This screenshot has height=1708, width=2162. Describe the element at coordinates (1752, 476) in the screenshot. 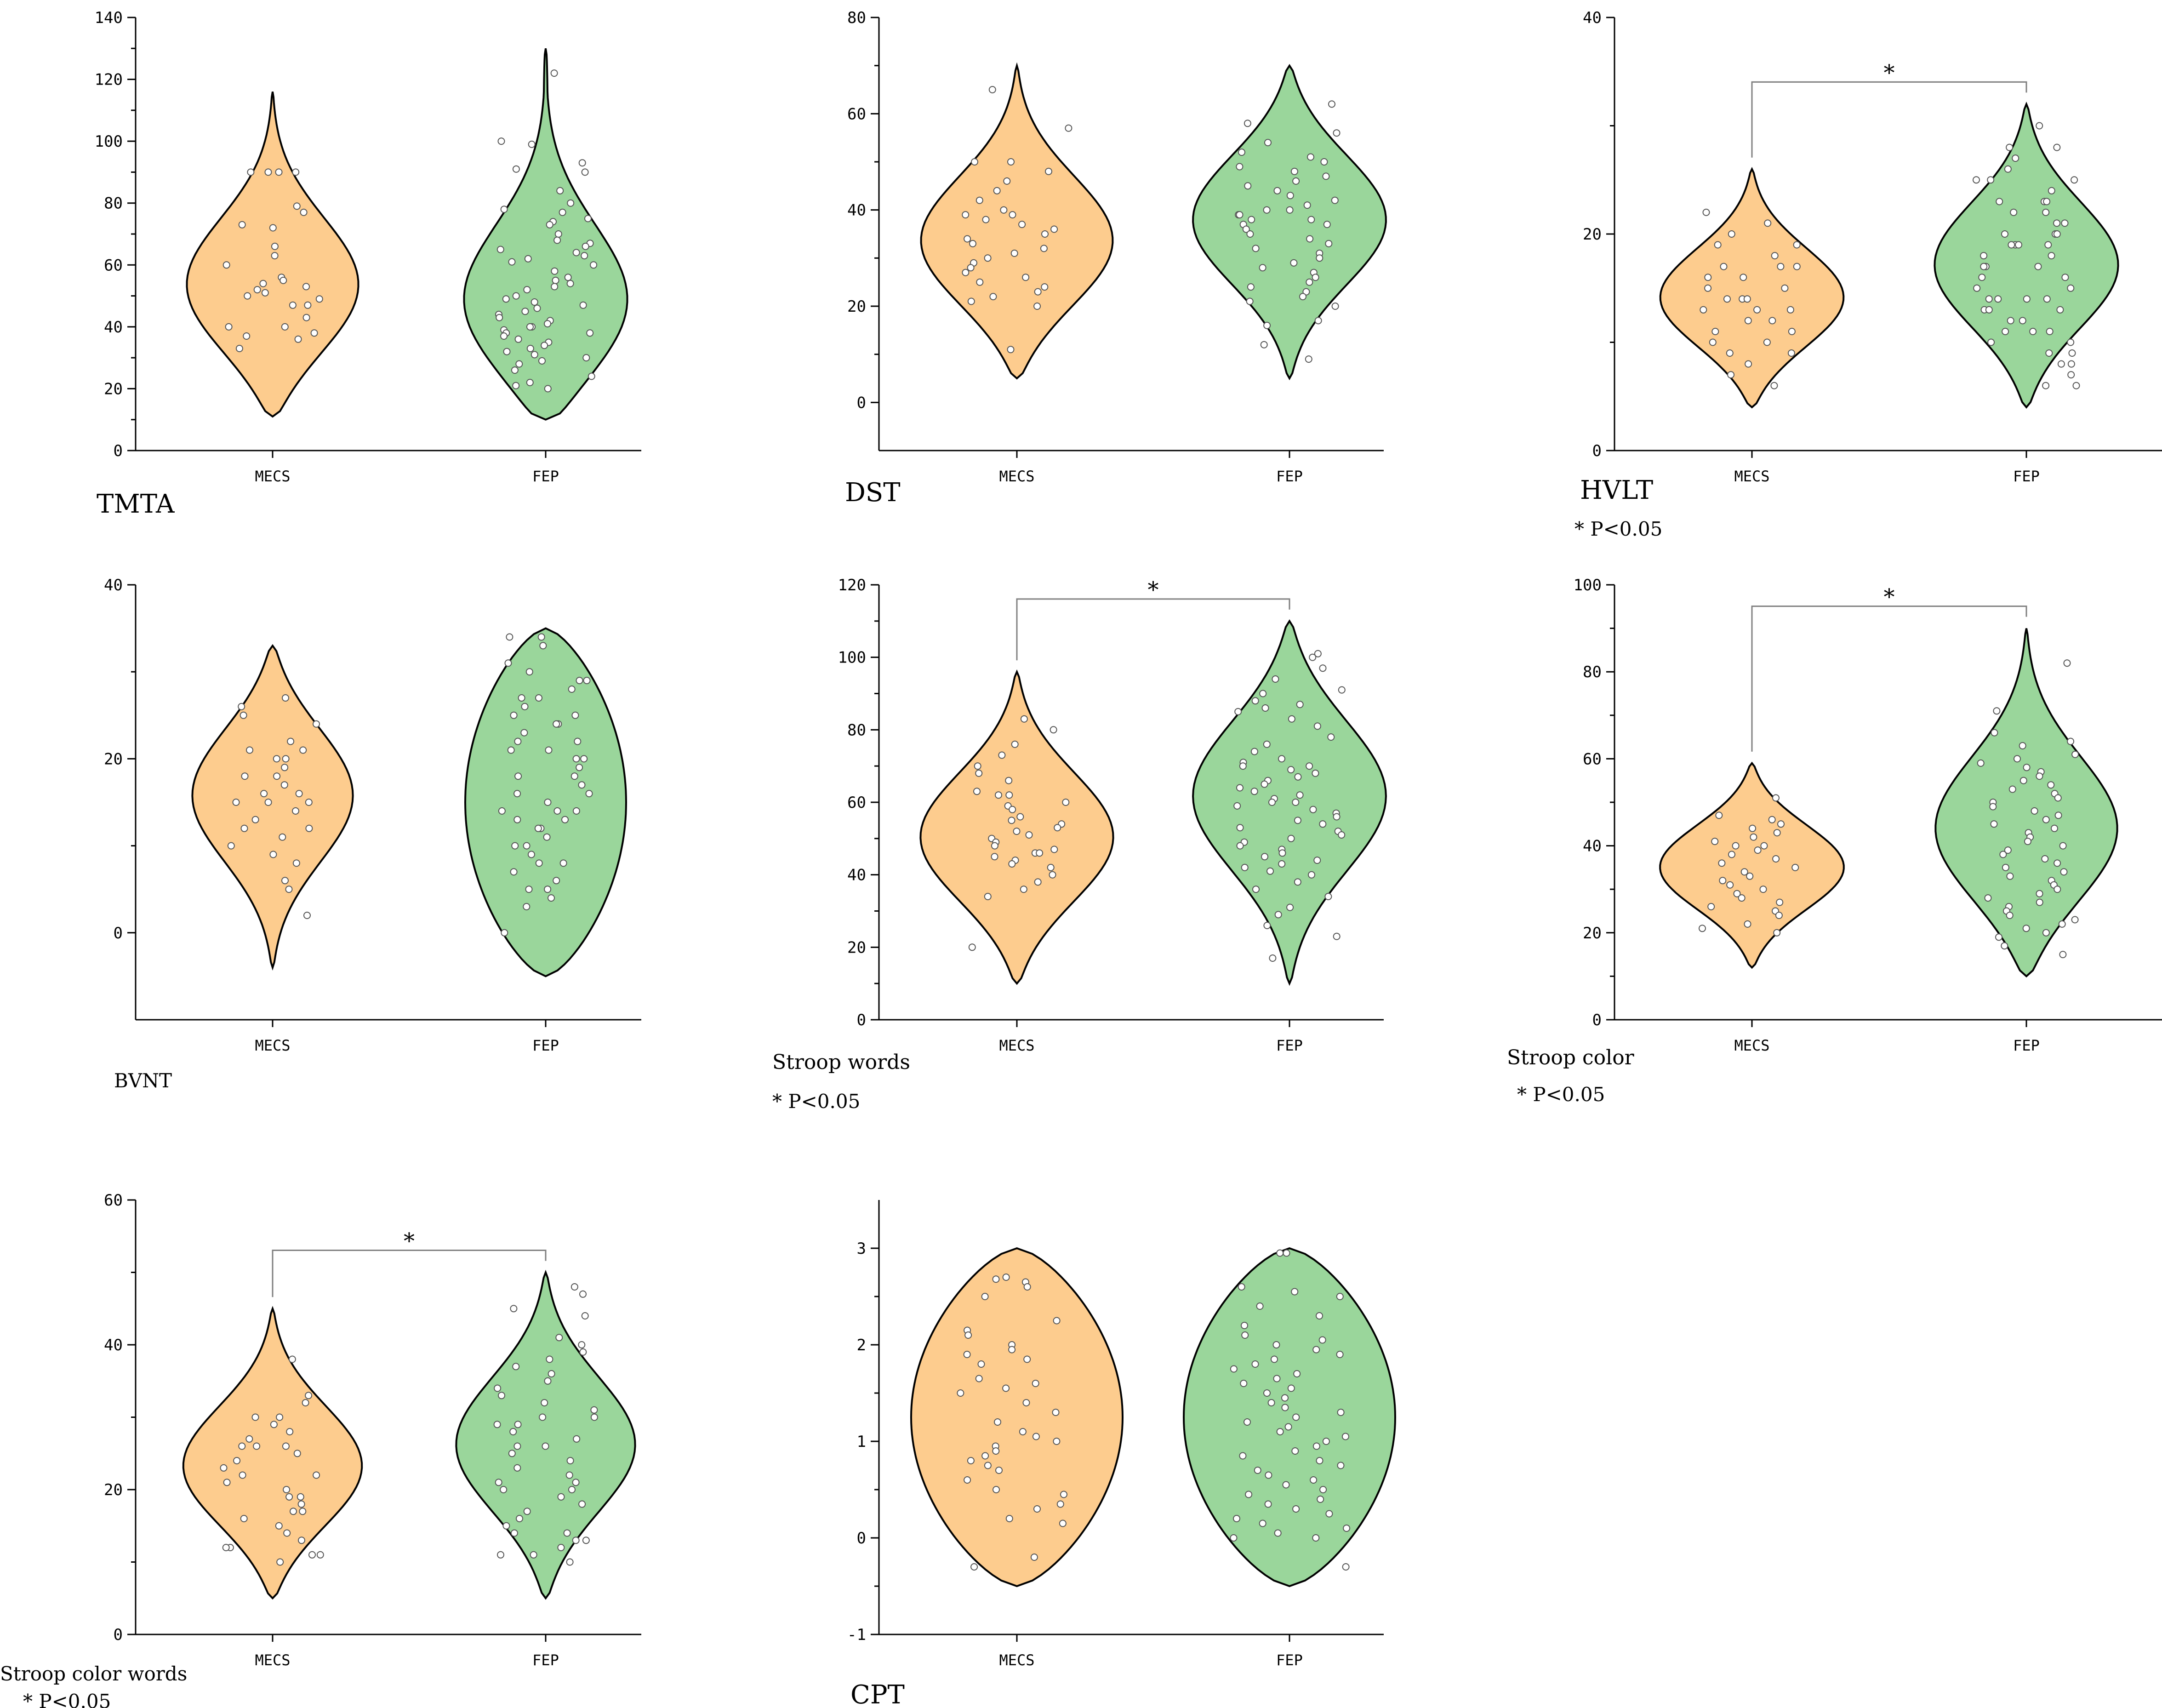

I see `x-tick-label: MECS` at that location.